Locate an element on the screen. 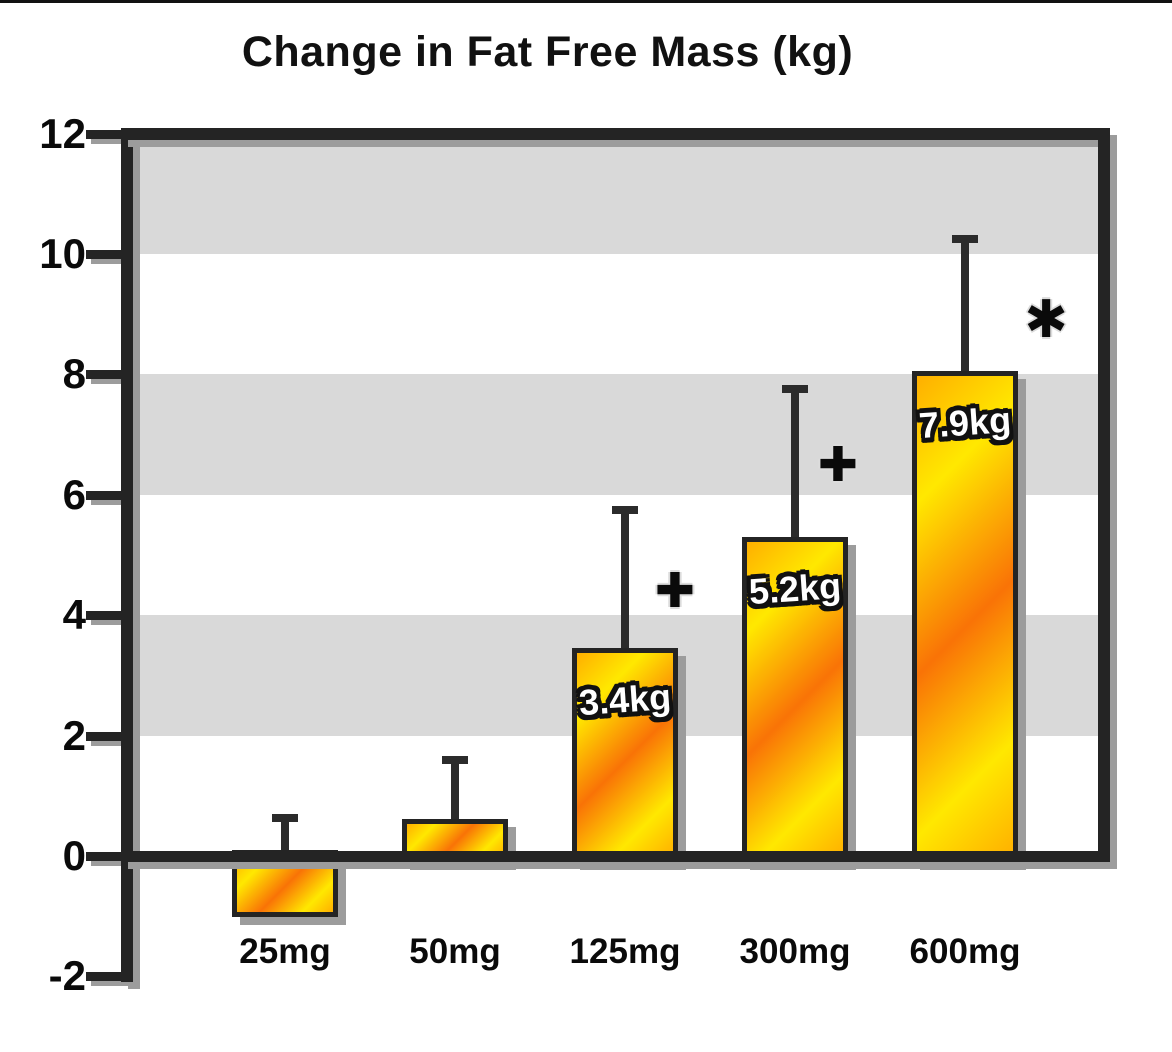 This screenshot has height=1052, width=1172. y-axis-tick-label: 10 is located at coordinates (62, 253).